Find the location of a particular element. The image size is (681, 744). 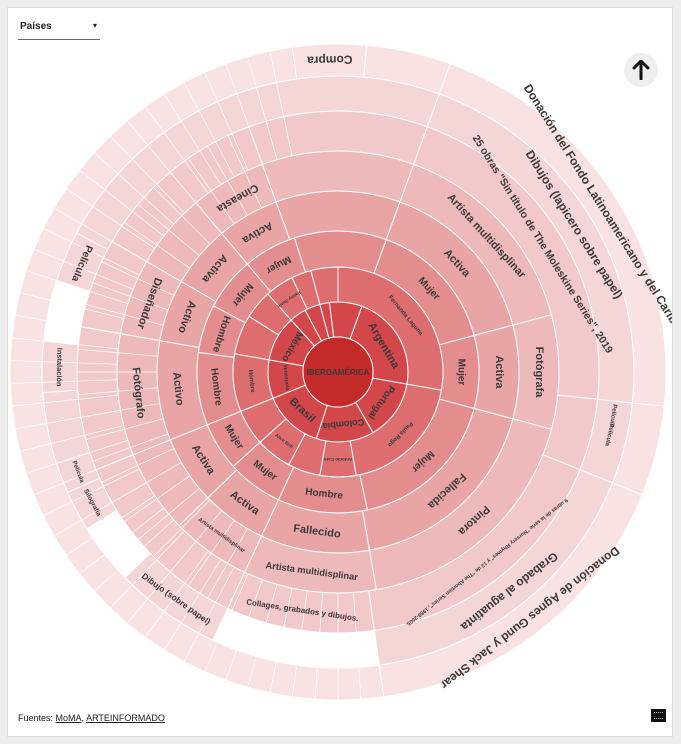

sunburst-label-artist-antonio-caro: Antonio Caro is located at coordinates (338, 459).